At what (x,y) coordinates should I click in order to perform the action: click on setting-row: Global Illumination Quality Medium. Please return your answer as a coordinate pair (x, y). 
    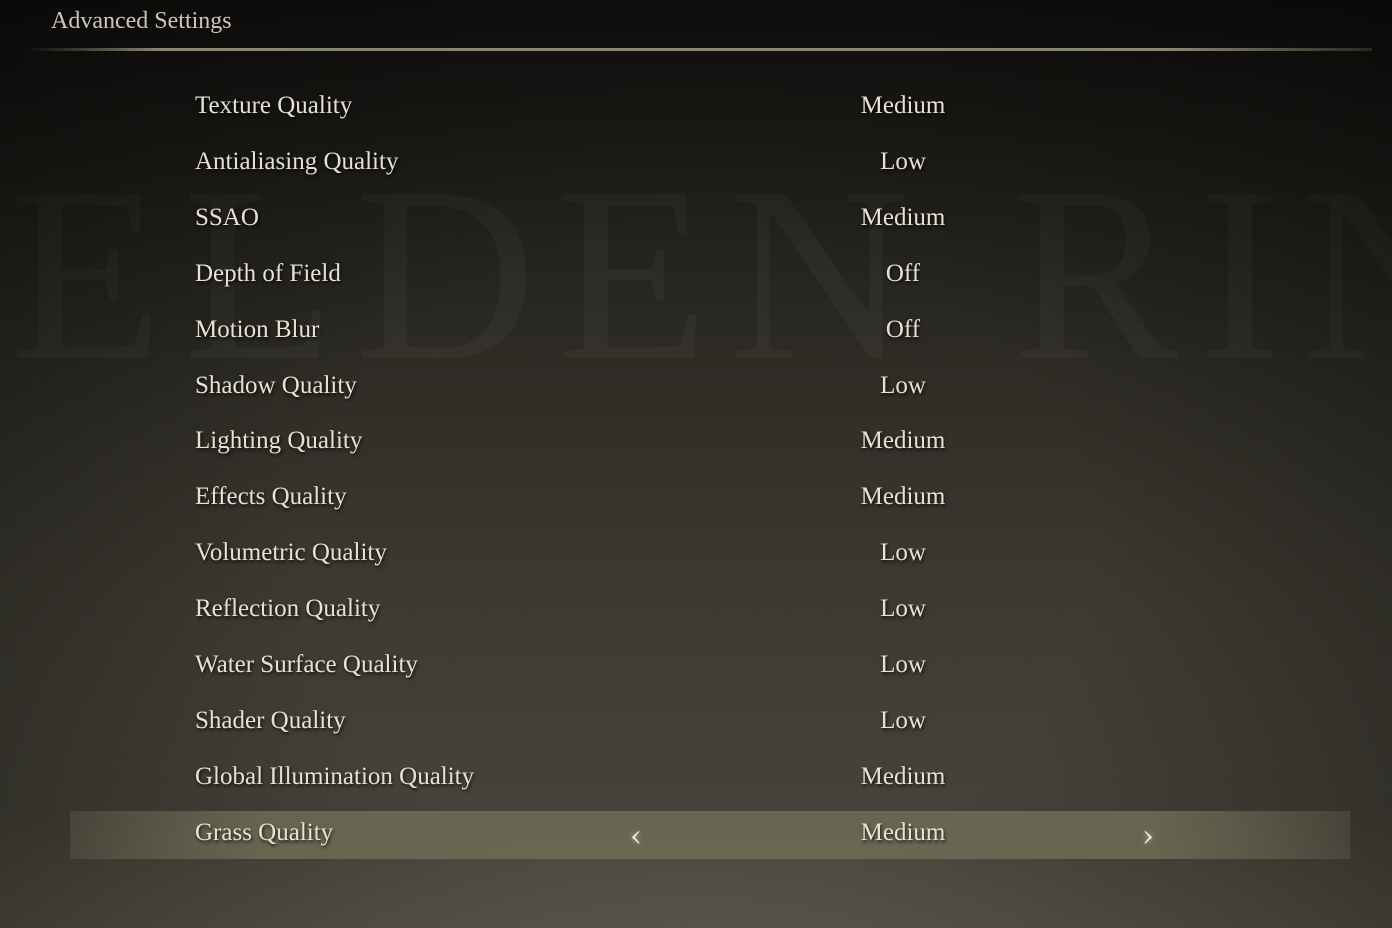
    Looking at the image, I should click on (710, 779).